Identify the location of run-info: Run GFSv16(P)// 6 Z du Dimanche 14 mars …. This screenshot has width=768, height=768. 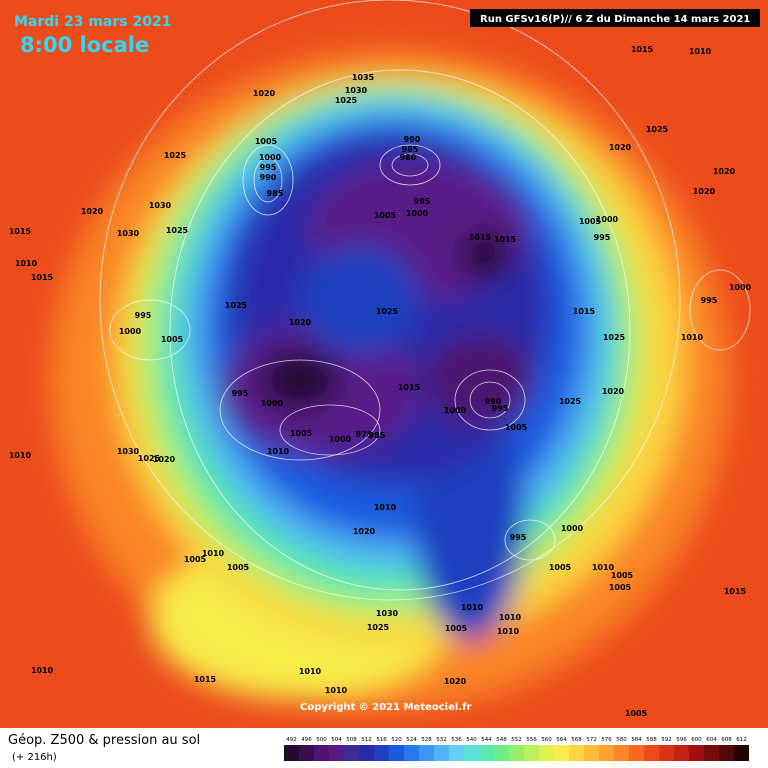
(615, 19).